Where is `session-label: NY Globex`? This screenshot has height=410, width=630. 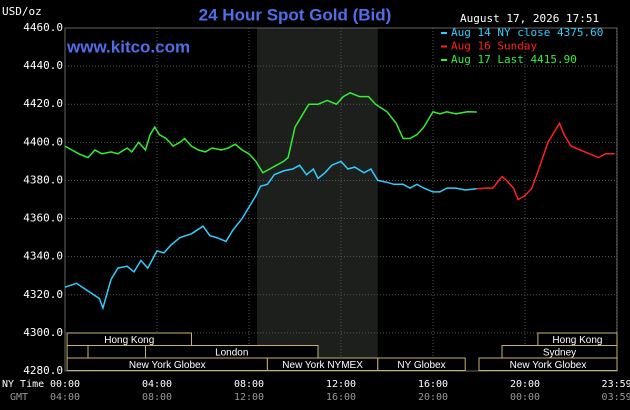
session-label: NY Globex is located at coordinates (421, 365).